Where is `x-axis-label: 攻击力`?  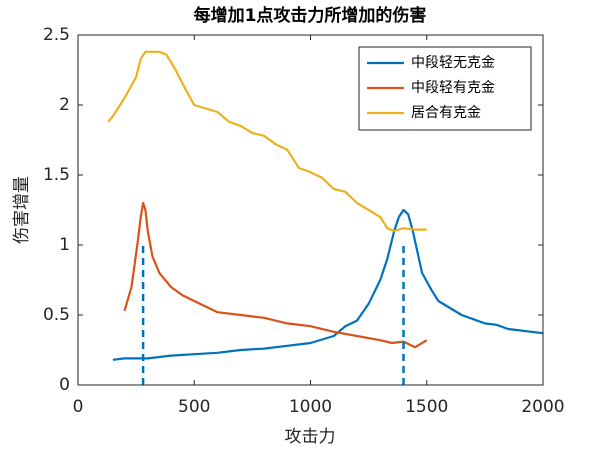
x-axis-label: 攻击力 is located at coordinates (310, 437).